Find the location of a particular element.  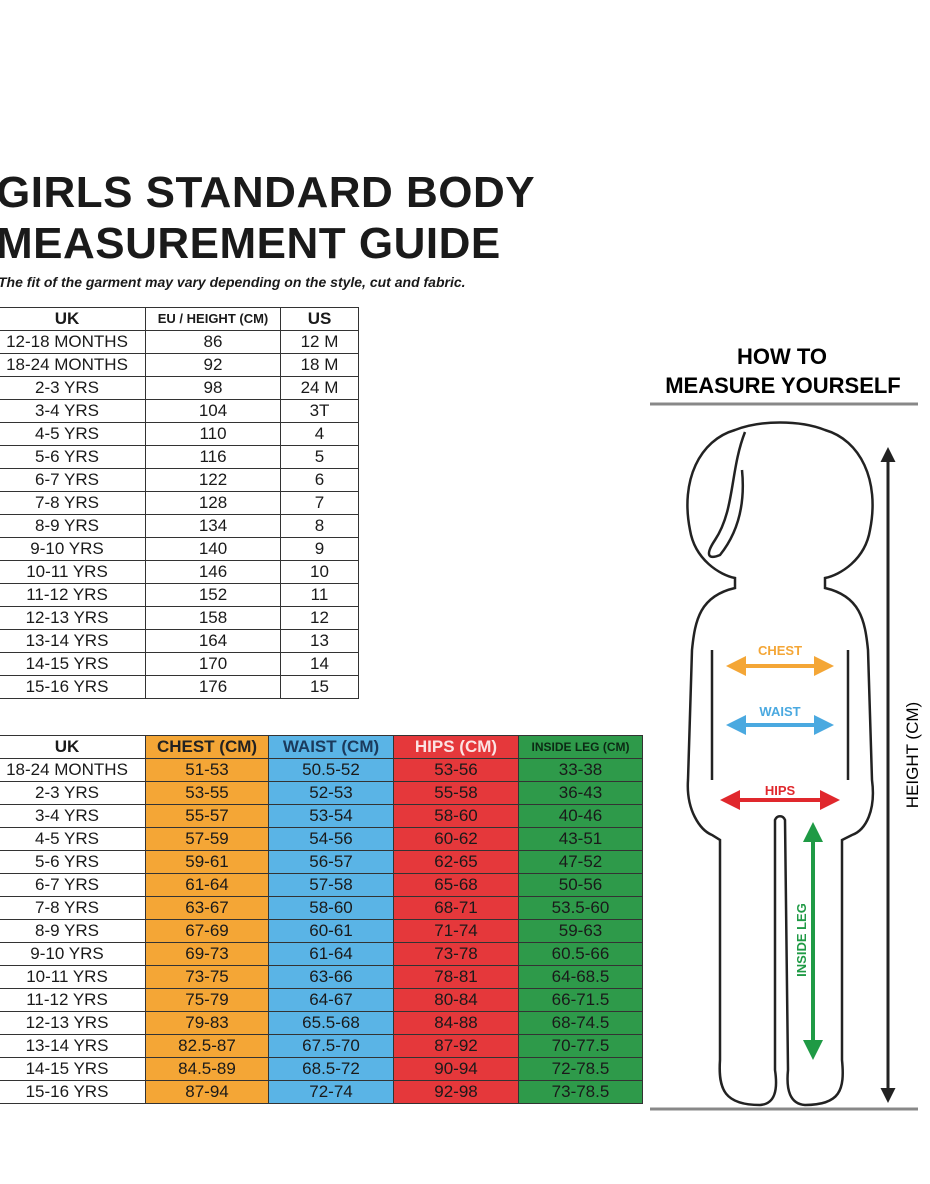

cell: 47-52 is located at coordinates (580, 862).